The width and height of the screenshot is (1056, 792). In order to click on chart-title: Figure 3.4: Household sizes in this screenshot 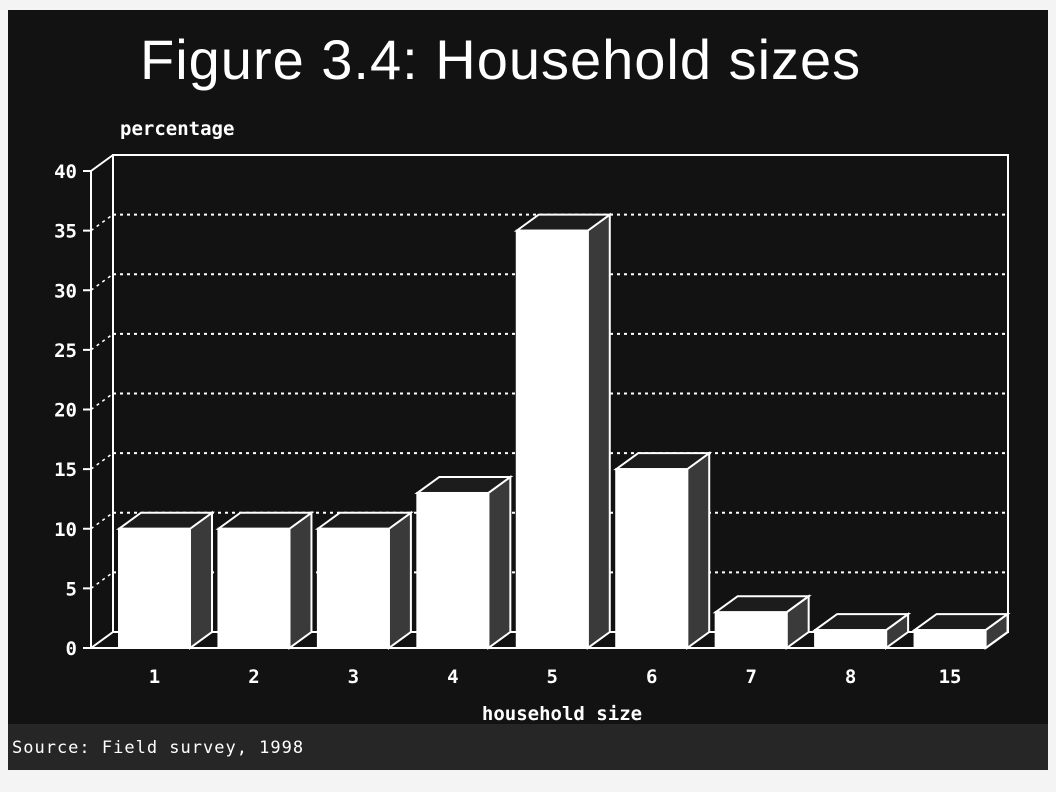, I will do `click(501, 59)`.